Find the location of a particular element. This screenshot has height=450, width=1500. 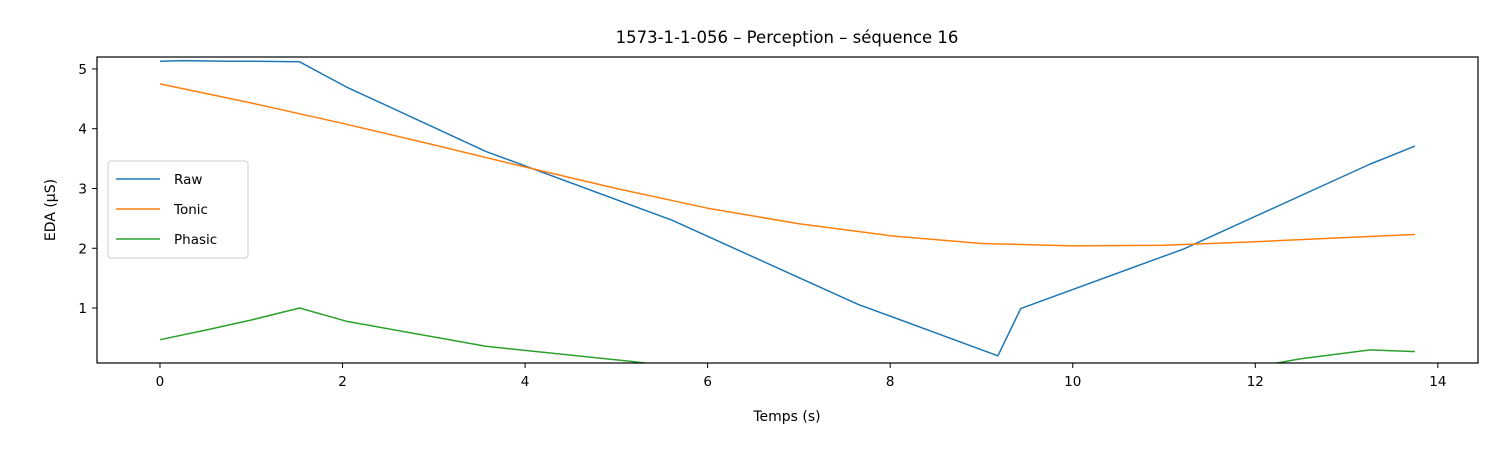

x-tick-label: 8 is located at coordinates (890, 382).